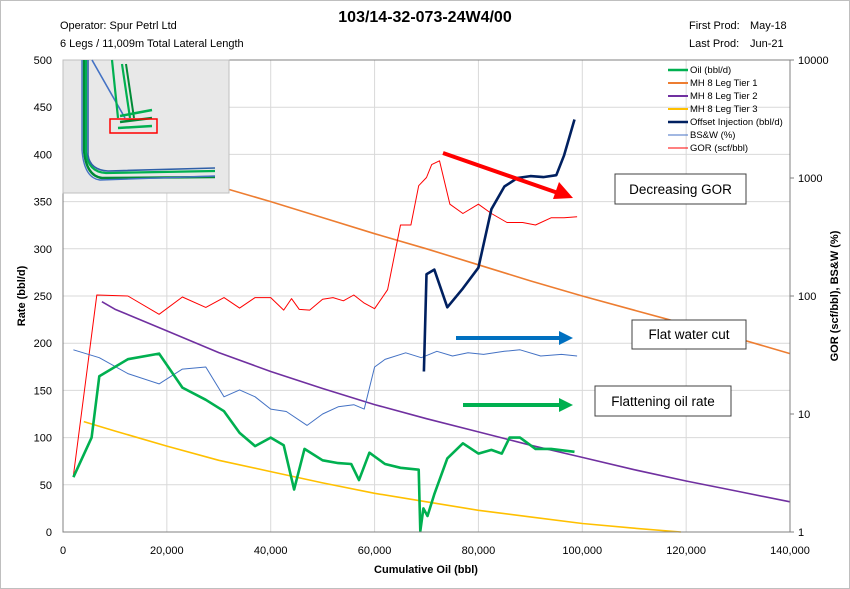  What do you see at coordinates (710, 70) in the screenshot?
I see `legend-oil: Oil (bbl/d)` at bounding box center [710, 70].